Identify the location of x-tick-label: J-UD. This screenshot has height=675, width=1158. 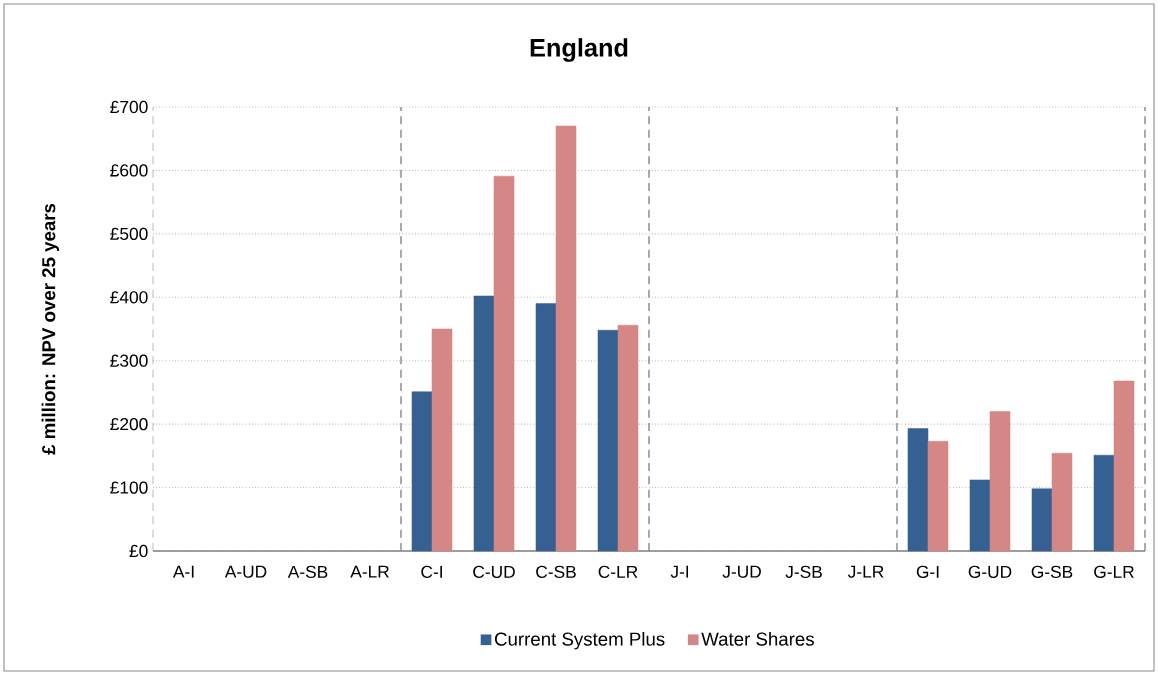
(741, 571).